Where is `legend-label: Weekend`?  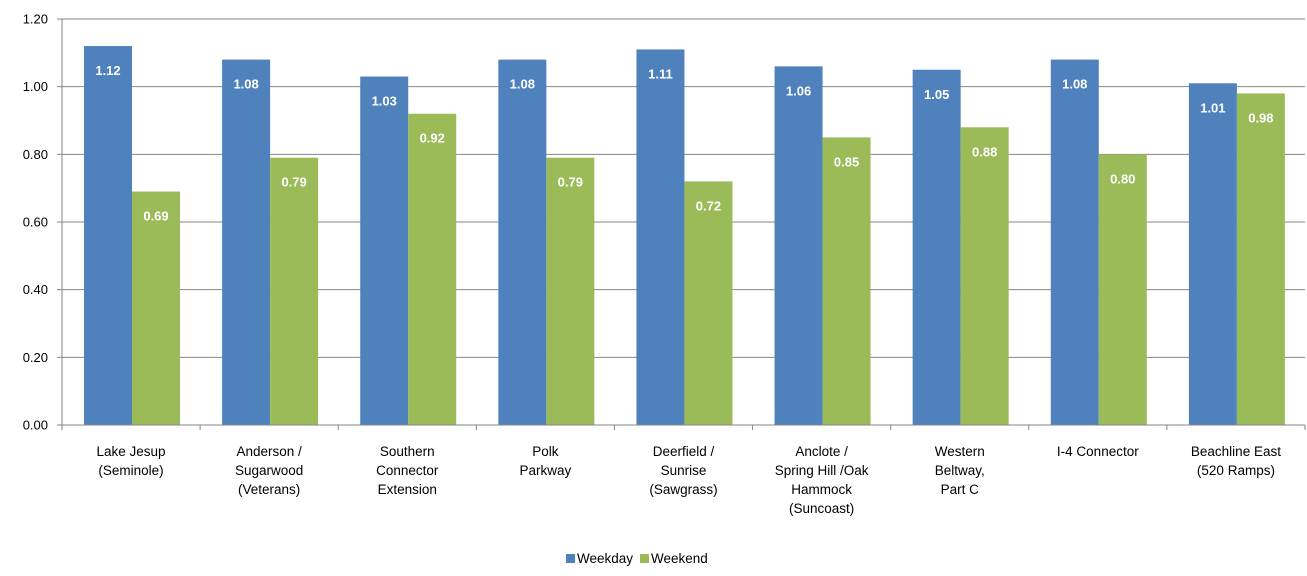 legend-label: Weekend is located at coordinates (679, 558).